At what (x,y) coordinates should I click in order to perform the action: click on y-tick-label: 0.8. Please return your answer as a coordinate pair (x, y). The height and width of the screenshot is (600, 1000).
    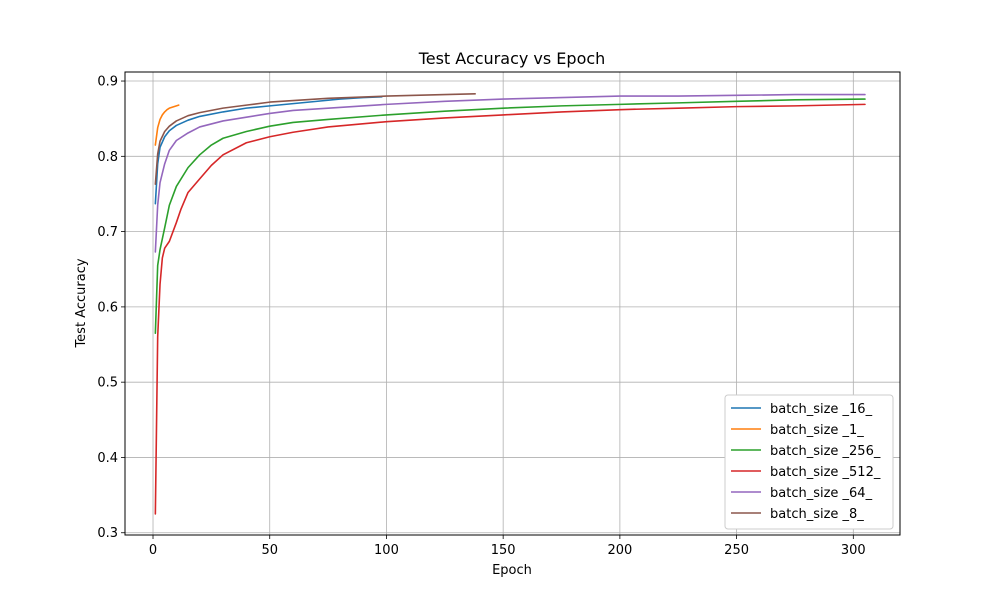
    Looking at the image, I should click on (107, 157).